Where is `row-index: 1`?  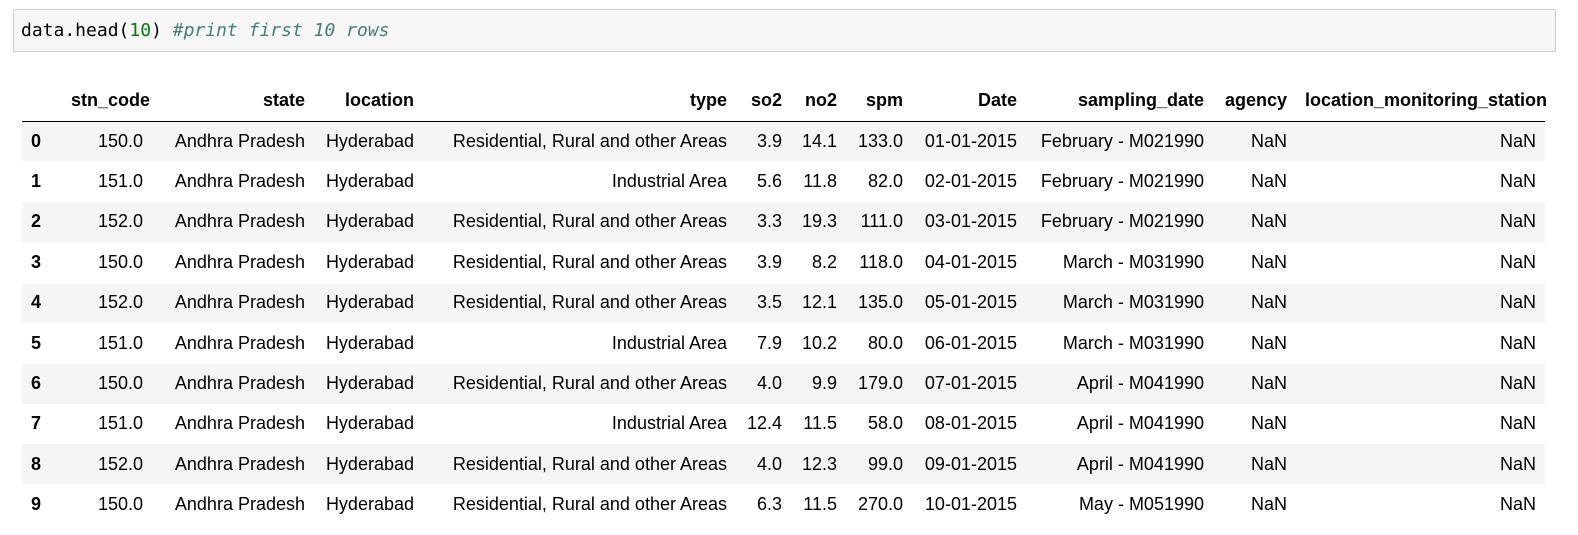 row-index: 1 is located at coordinates (36, 181).